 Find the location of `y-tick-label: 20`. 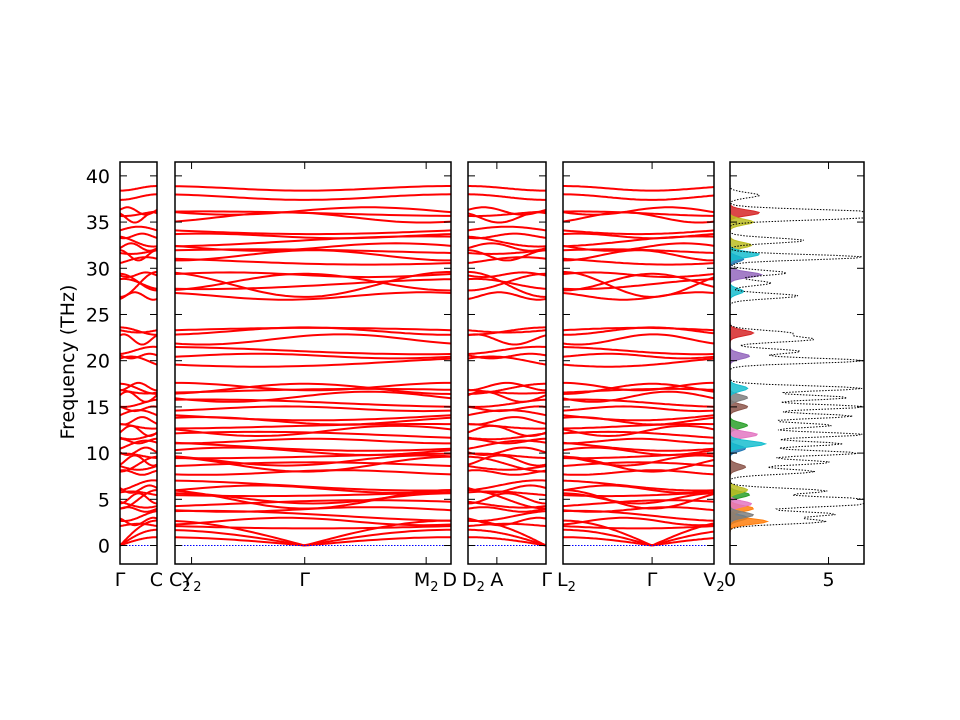

y-tick-label: 20 is located at coordinates (98, 362).